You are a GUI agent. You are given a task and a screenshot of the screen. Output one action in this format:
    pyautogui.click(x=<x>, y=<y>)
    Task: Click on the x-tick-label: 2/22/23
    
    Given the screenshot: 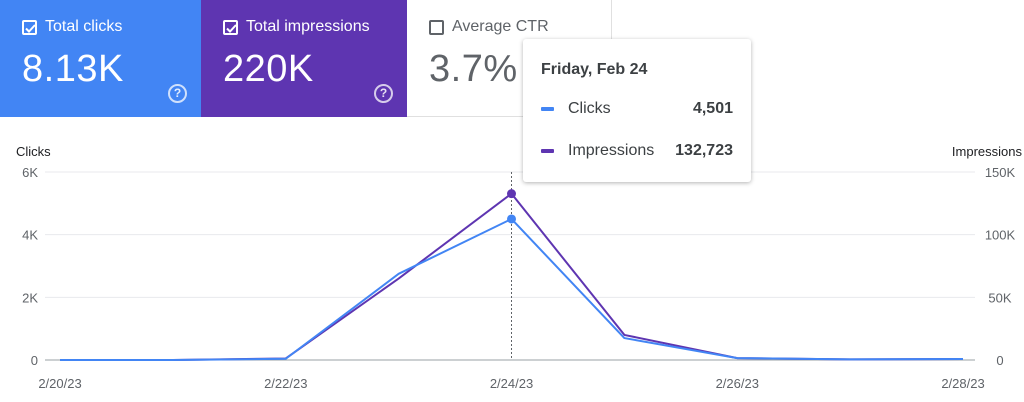 What is the action you would take?
    pyautogui.click(x=285, y=383)
    